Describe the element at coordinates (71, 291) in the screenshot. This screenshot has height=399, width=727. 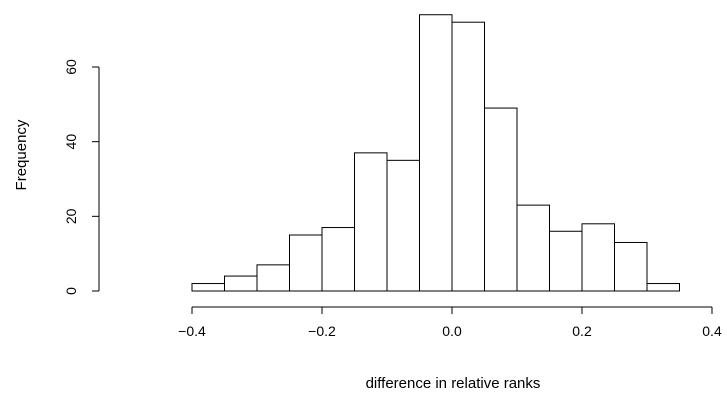
I see `y-tick-label: 0` at that location.